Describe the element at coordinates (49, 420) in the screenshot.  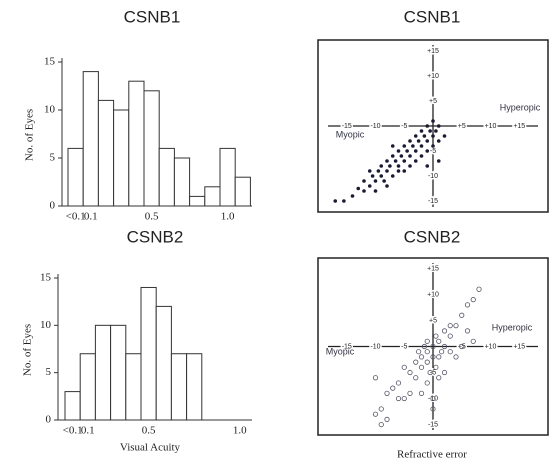
I see `y-tick-label: 0` at that location.